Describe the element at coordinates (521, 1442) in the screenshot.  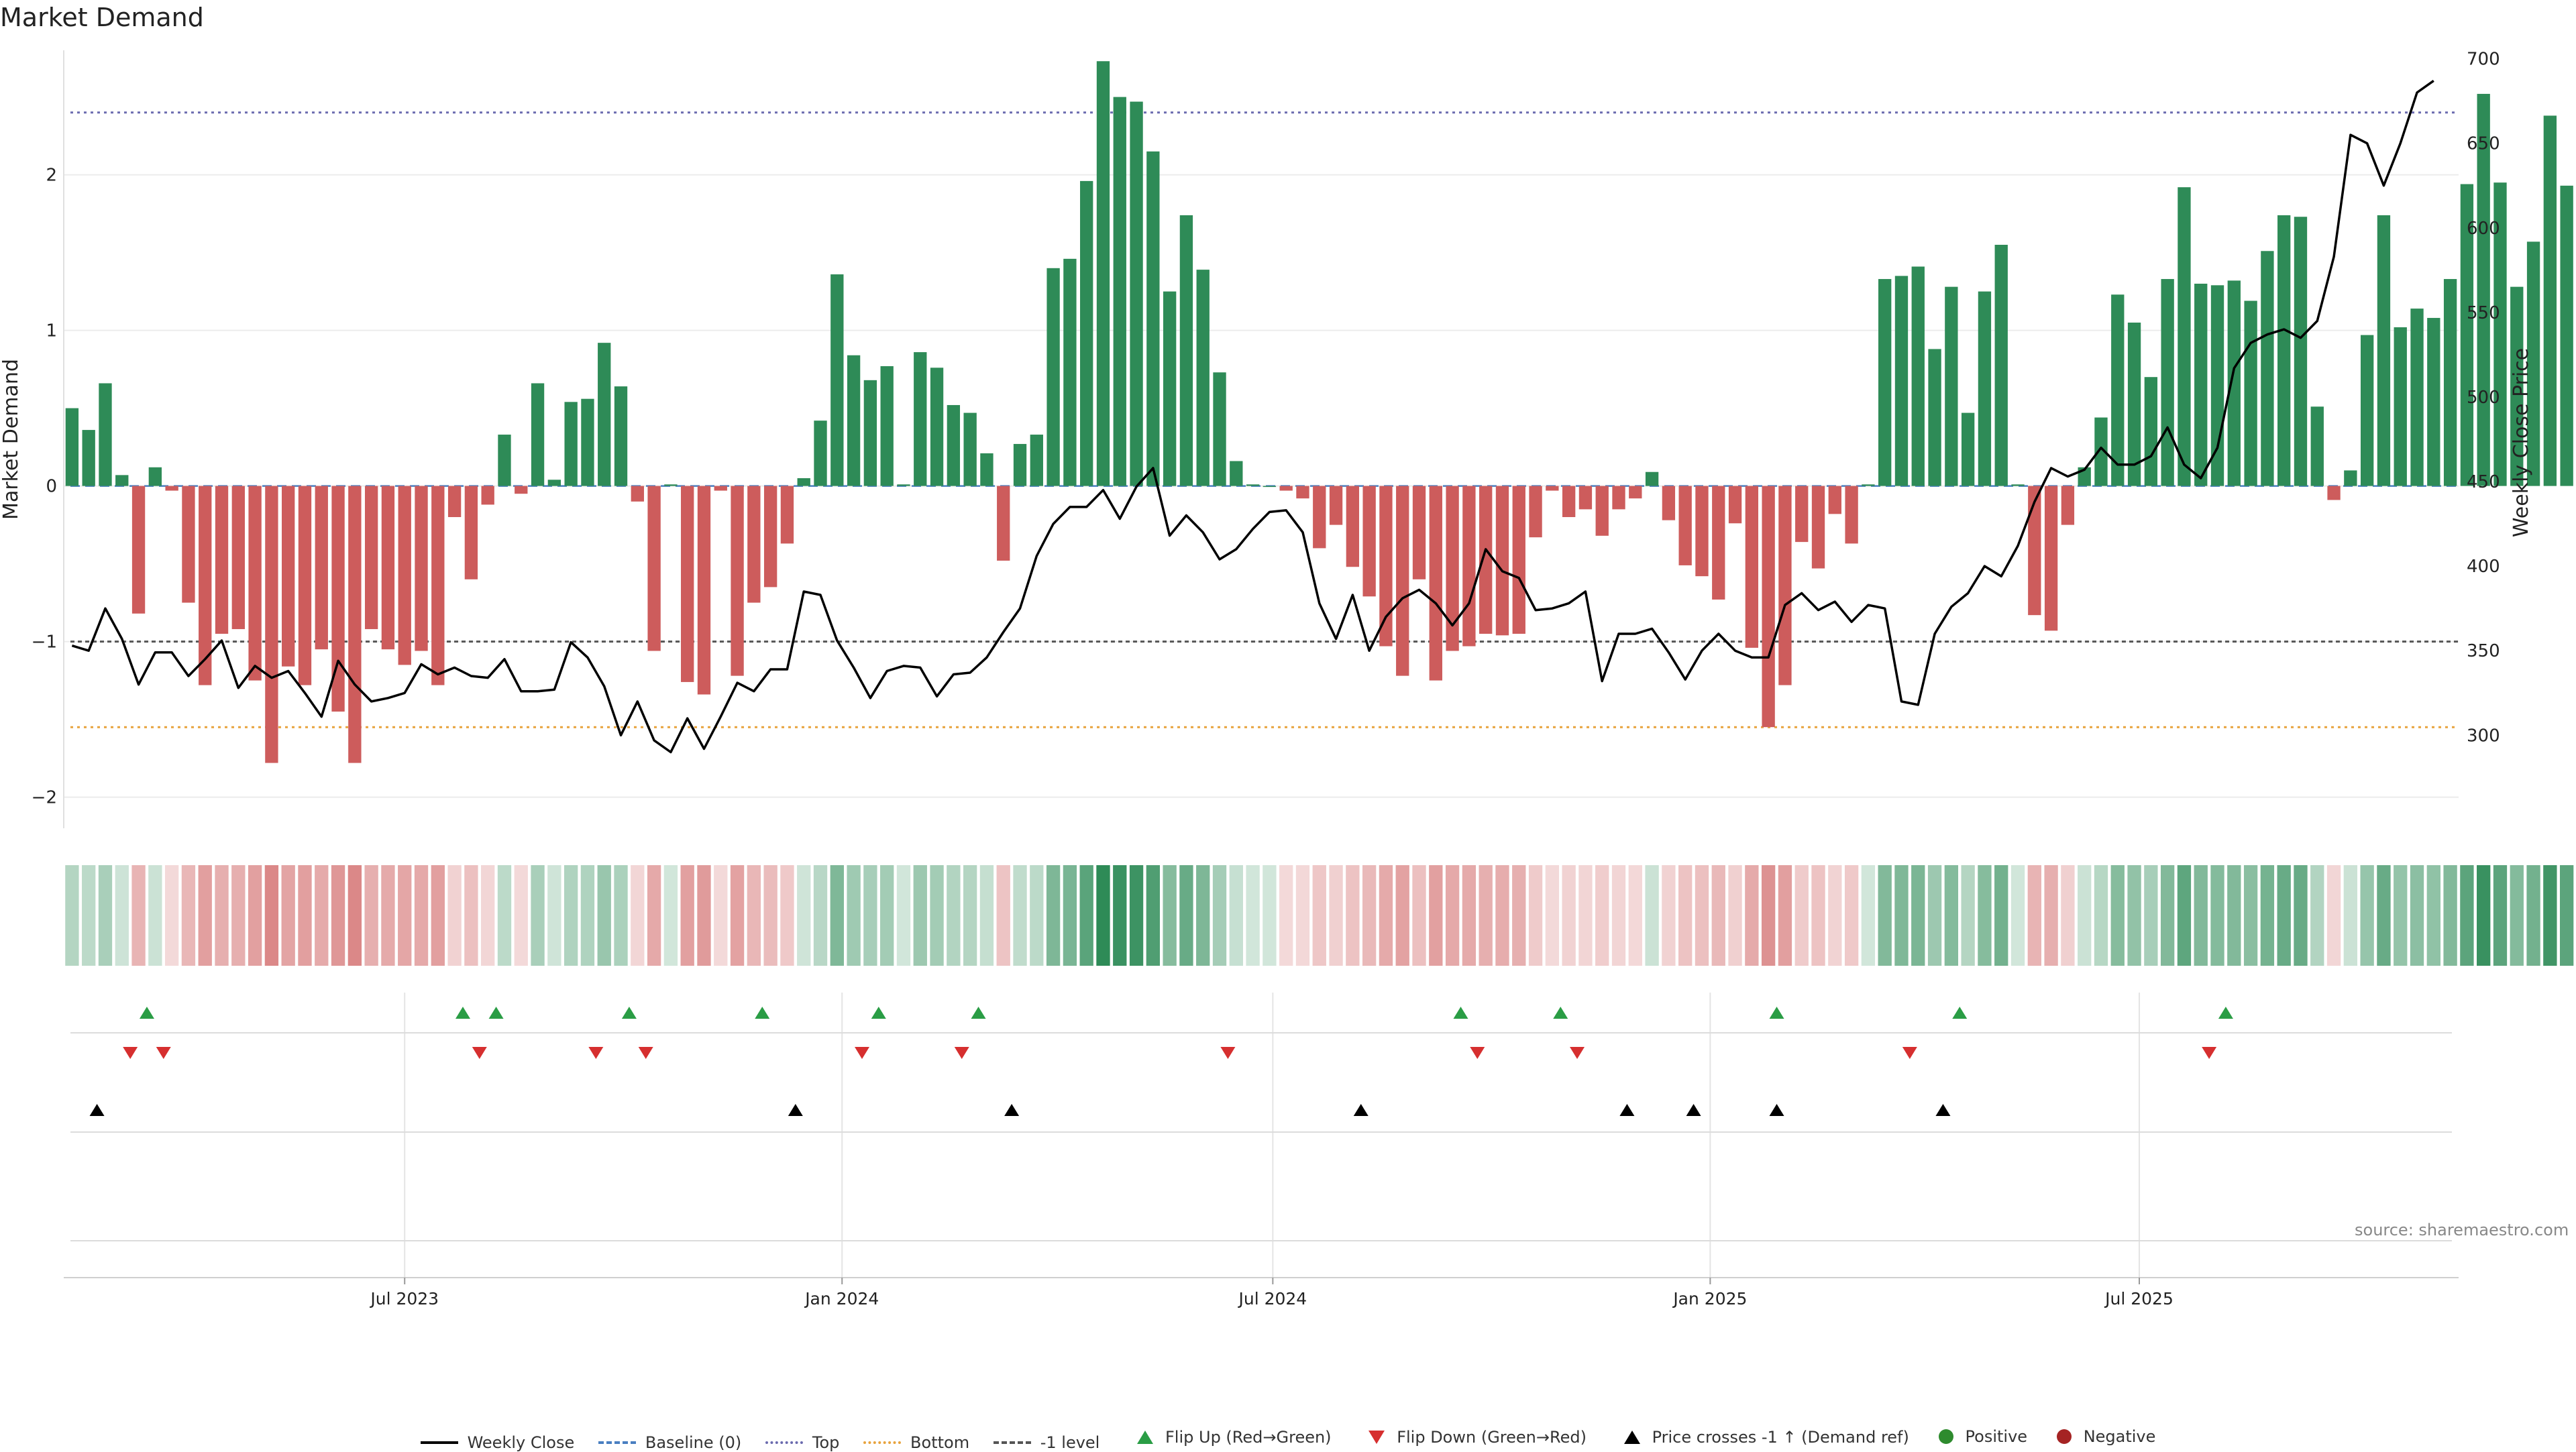
I see `legend-weekly-close-label: Weekly Close` at that location.